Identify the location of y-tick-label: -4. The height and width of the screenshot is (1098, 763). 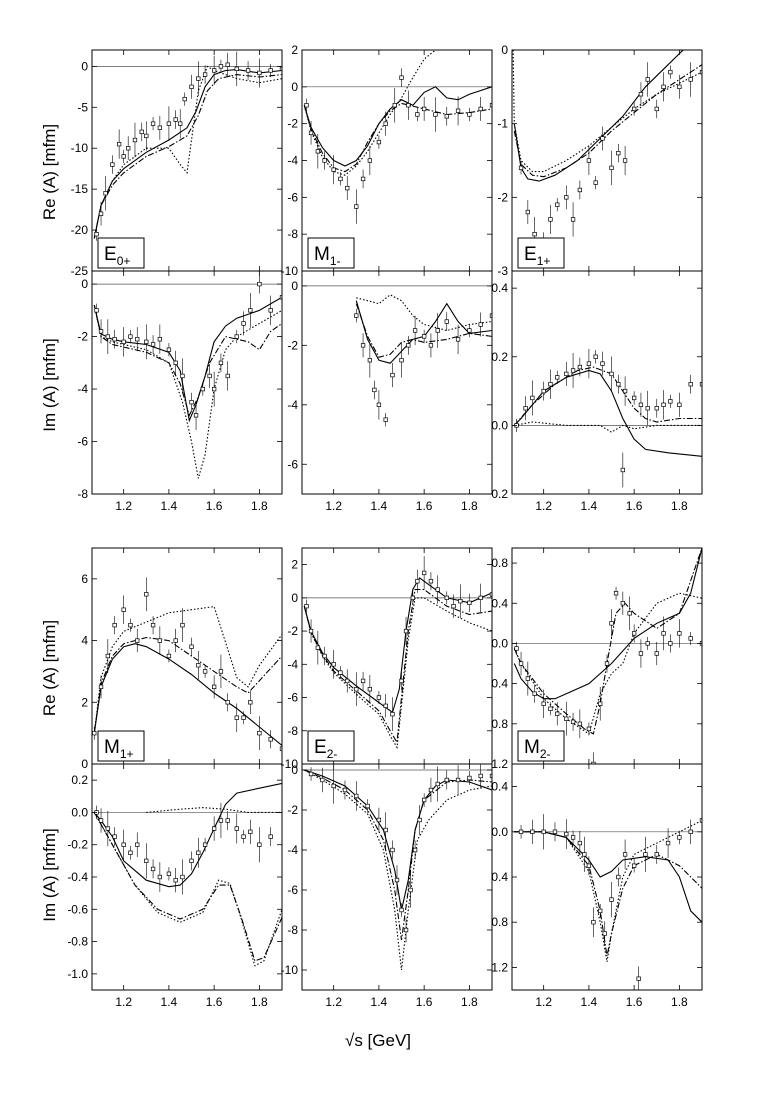
(292, 850).